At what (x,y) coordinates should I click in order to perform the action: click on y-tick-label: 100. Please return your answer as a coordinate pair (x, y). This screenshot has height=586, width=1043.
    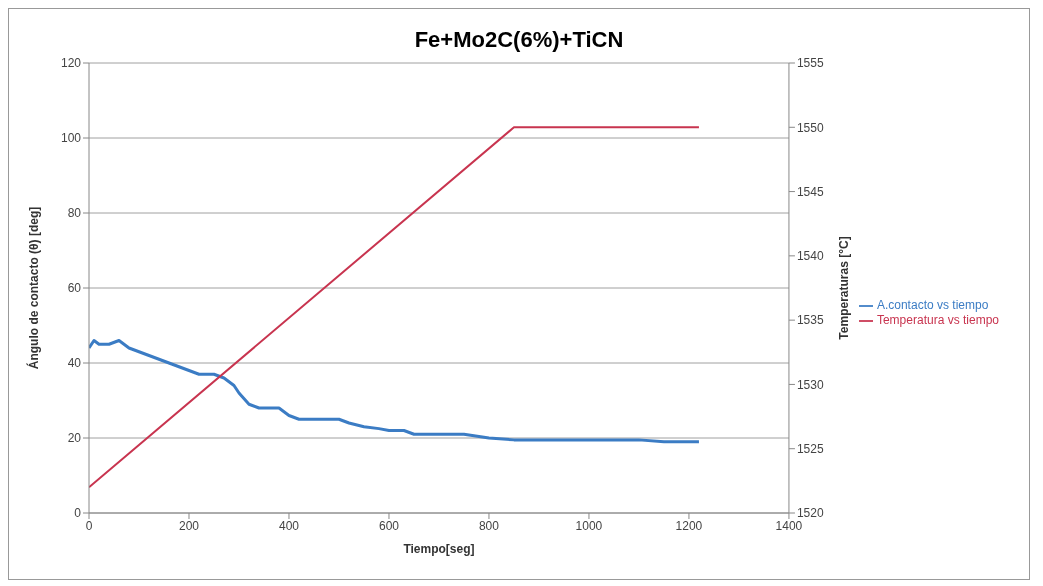
    Looking at the image, I should click on (71, 138).